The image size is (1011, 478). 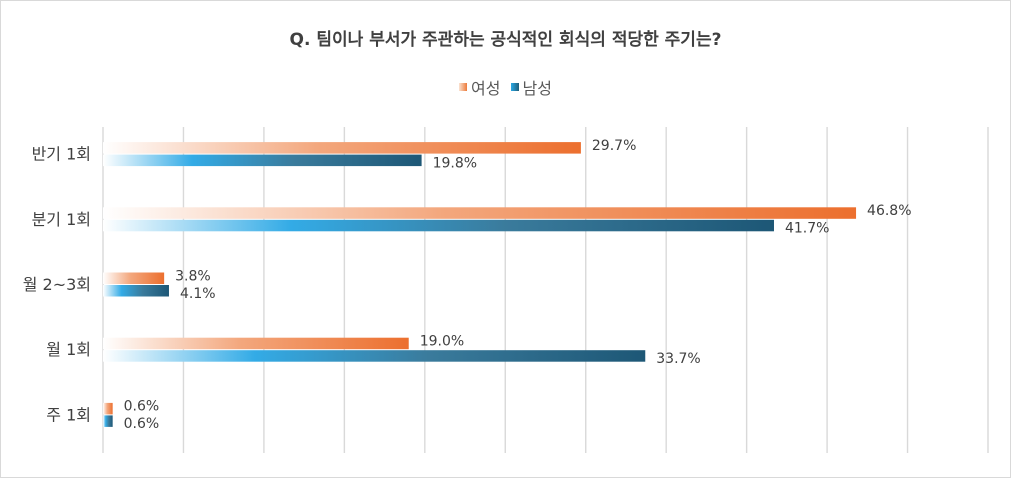 I want to click on legend-label-male: 남성, so click(x=537, y=88).